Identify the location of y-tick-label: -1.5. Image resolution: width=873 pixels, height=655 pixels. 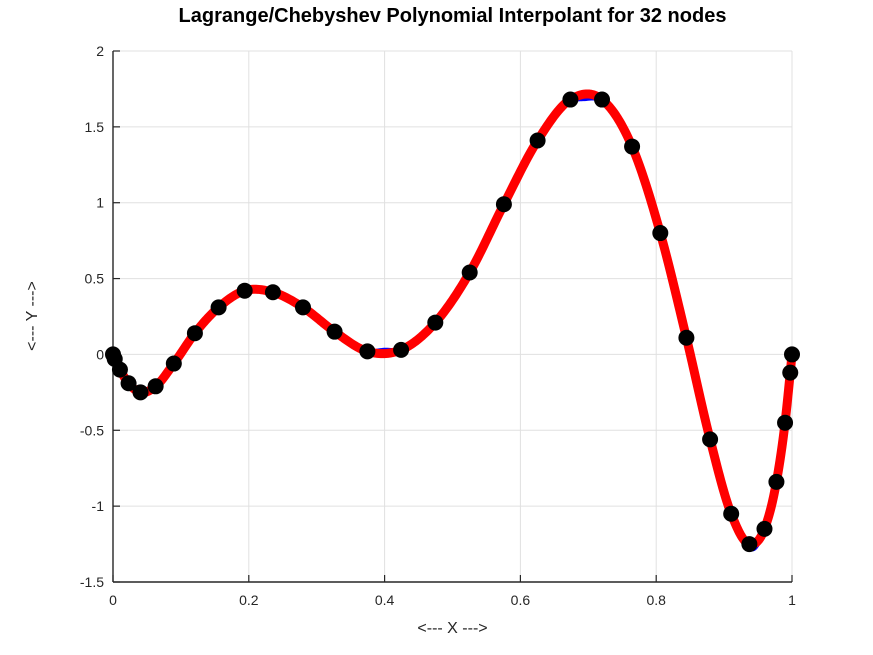
(92, 582).